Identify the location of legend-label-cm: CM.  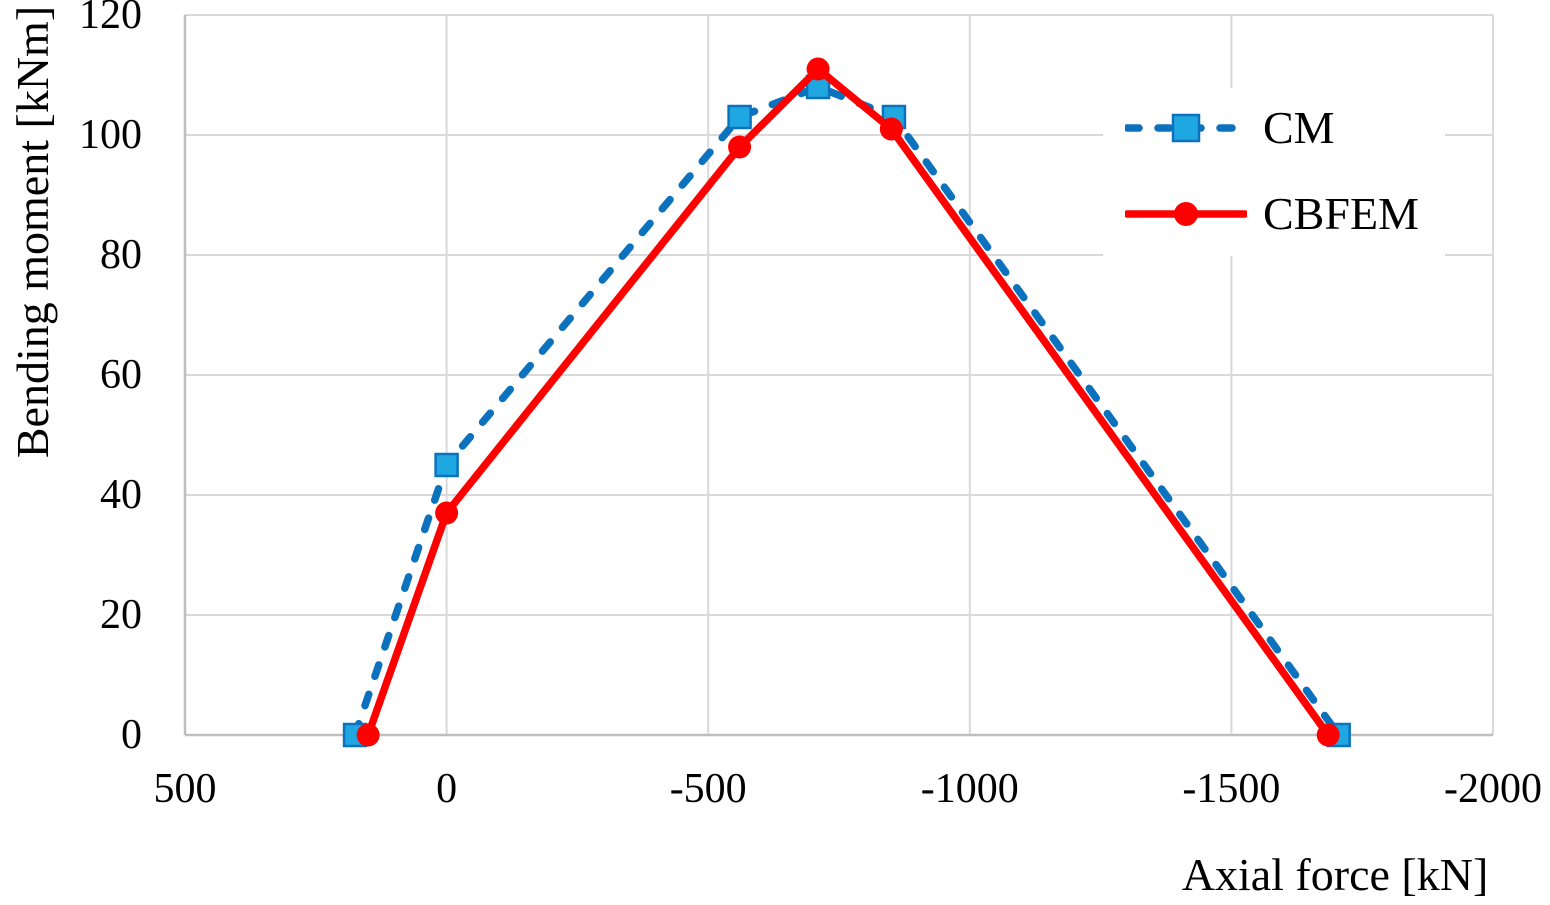
(1299, 127).